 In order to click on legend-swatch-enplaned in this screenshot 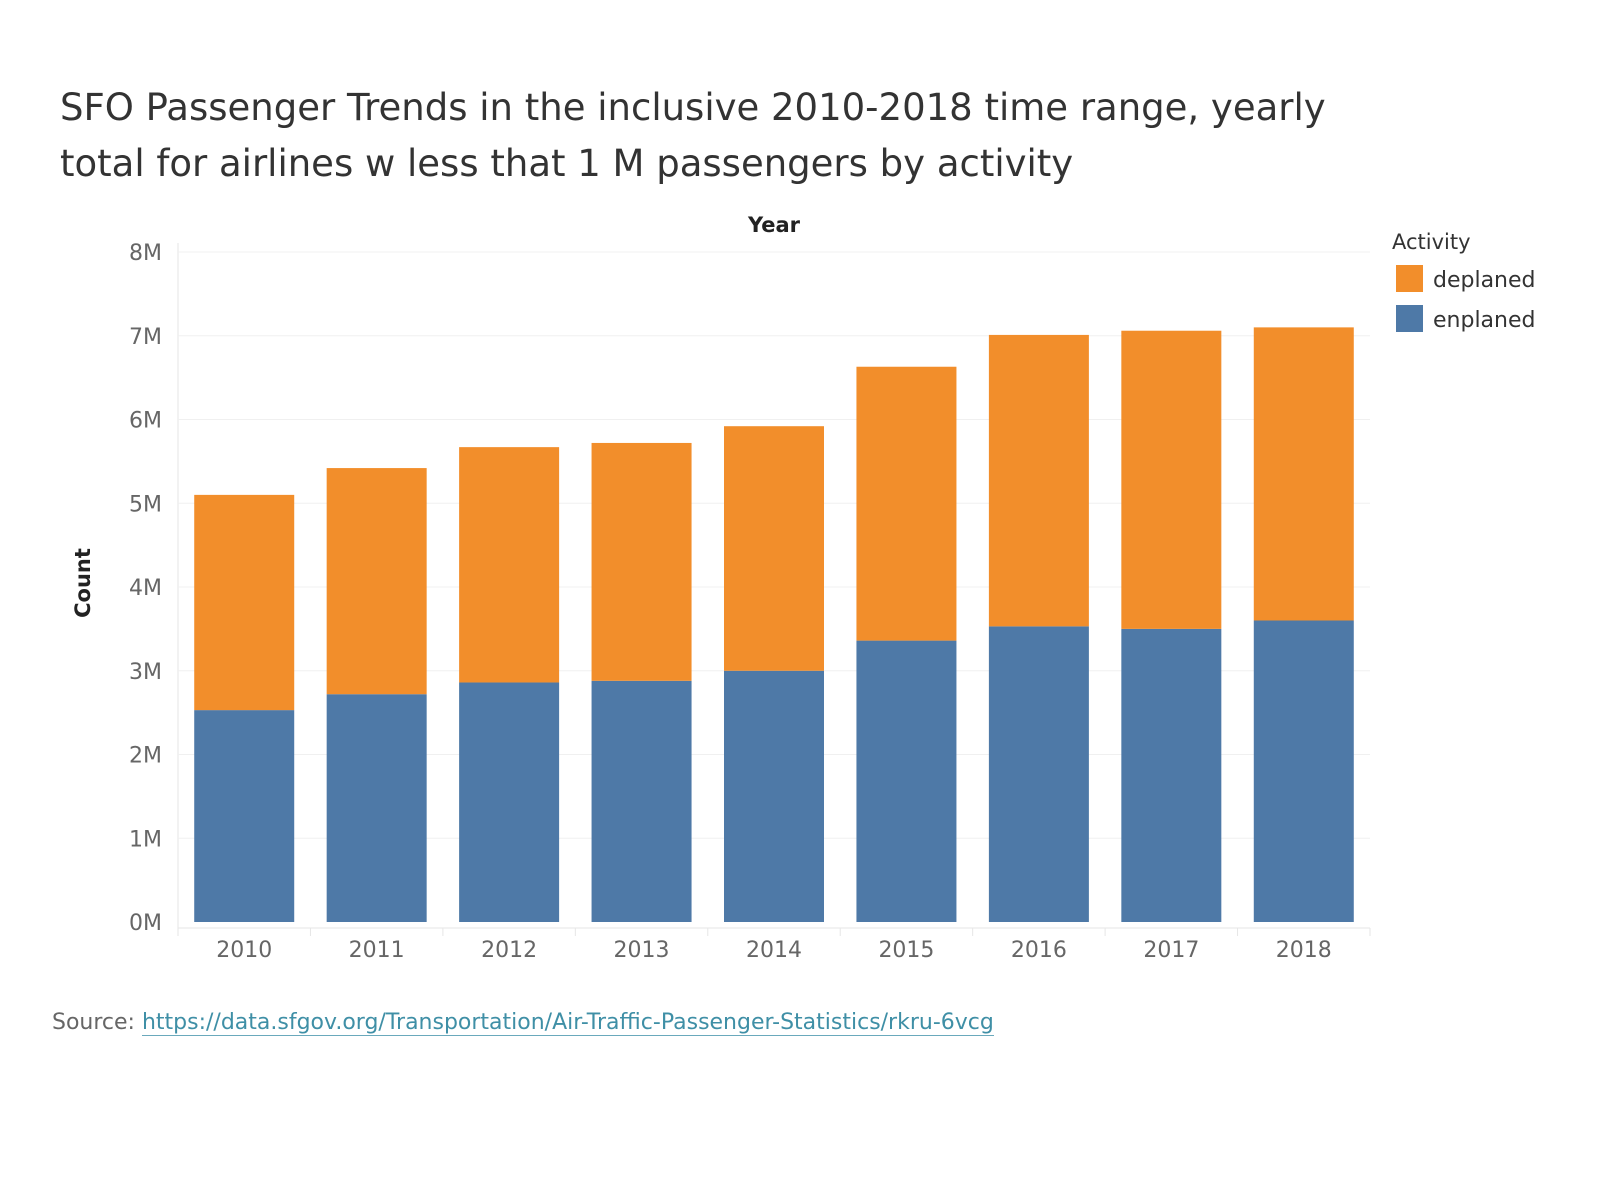, I will do `click(1409, 318)`.